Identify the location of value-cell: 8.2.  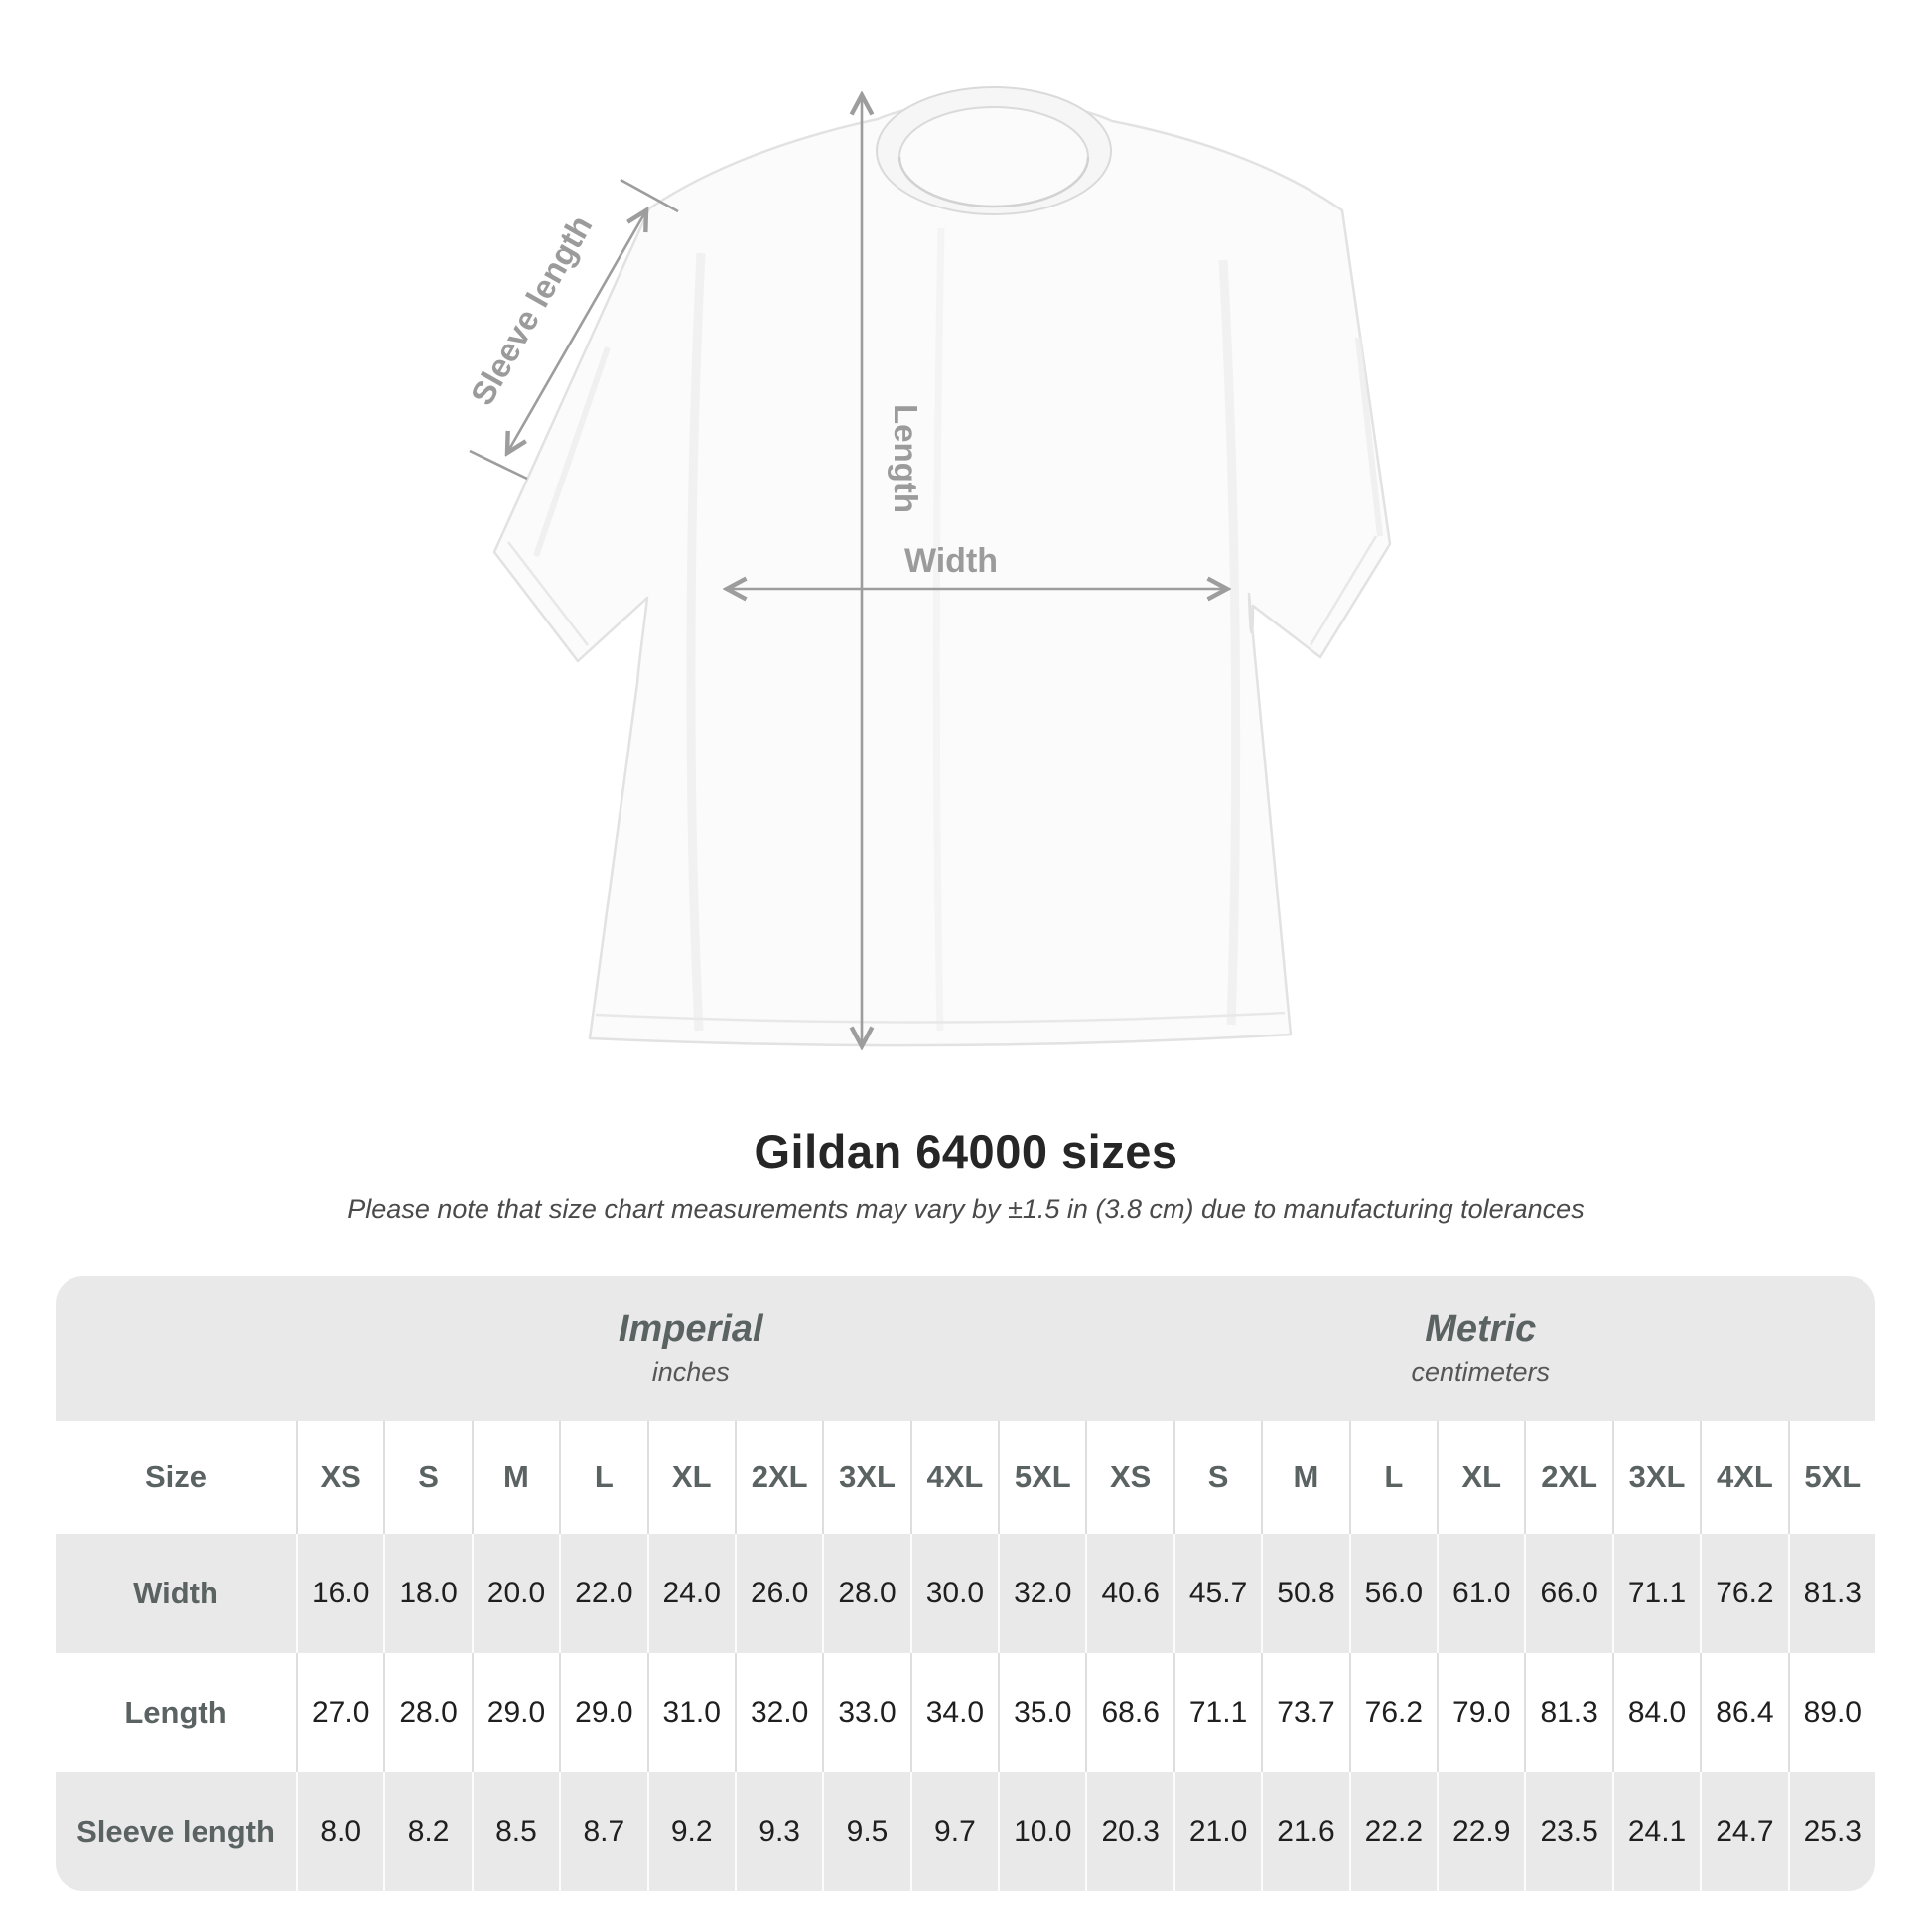
(427, 1831).